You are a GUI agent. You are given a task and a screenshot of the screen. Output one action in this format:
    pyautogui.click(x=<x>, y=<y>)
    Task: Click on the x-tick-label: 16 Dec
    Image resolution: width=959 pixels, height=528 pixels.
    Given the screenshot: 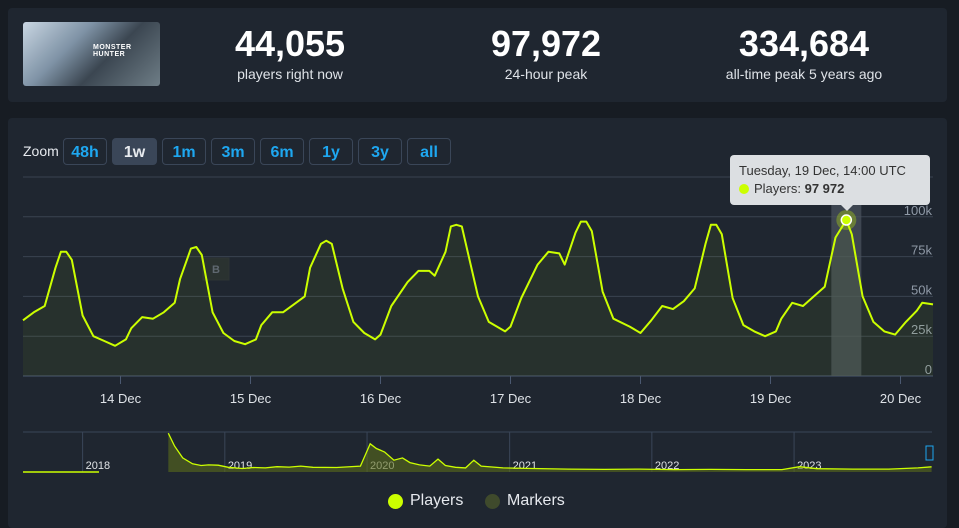 What is the action you would take?
    pyautogui.click(x=381, y=398)
    